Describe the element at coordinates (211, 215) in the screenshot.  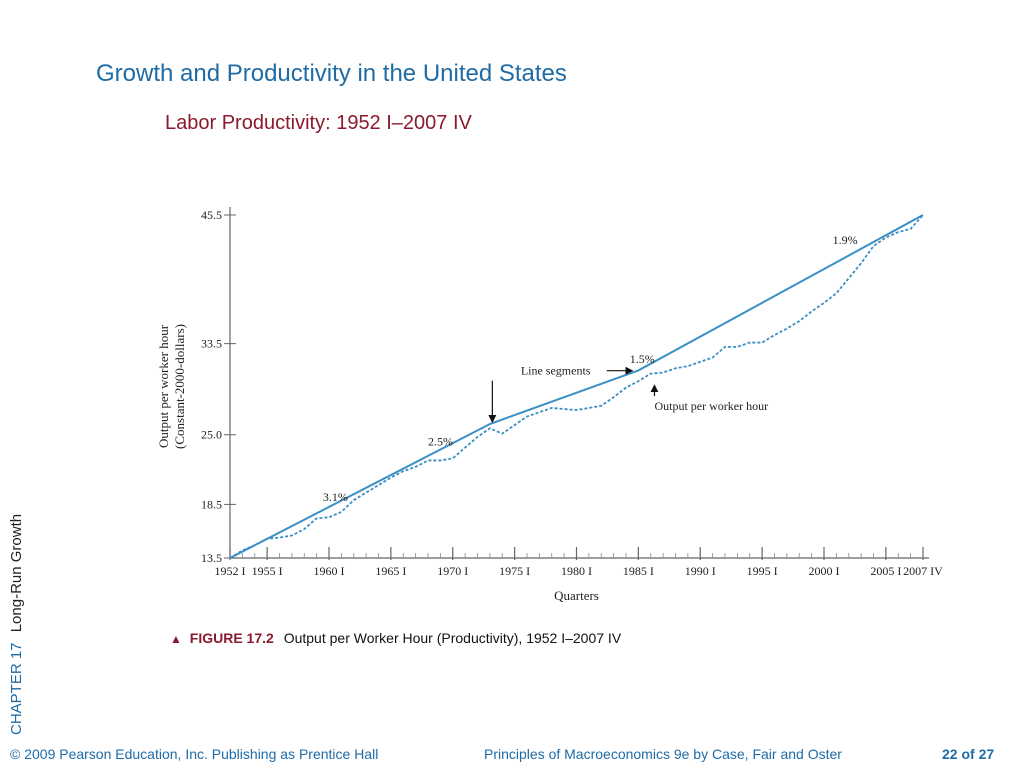
I see `y-tick-label: 45.5` at that location.